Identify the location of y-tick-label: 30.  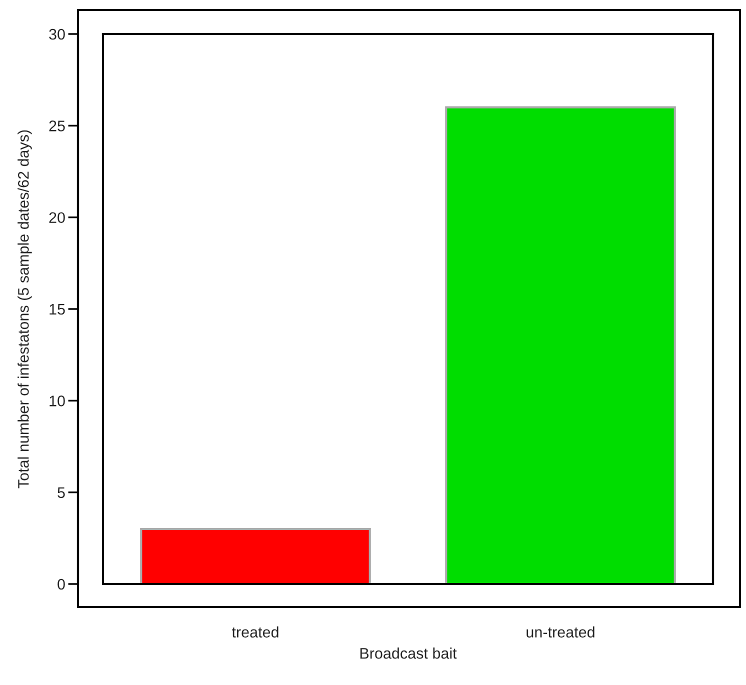
(57, 34).